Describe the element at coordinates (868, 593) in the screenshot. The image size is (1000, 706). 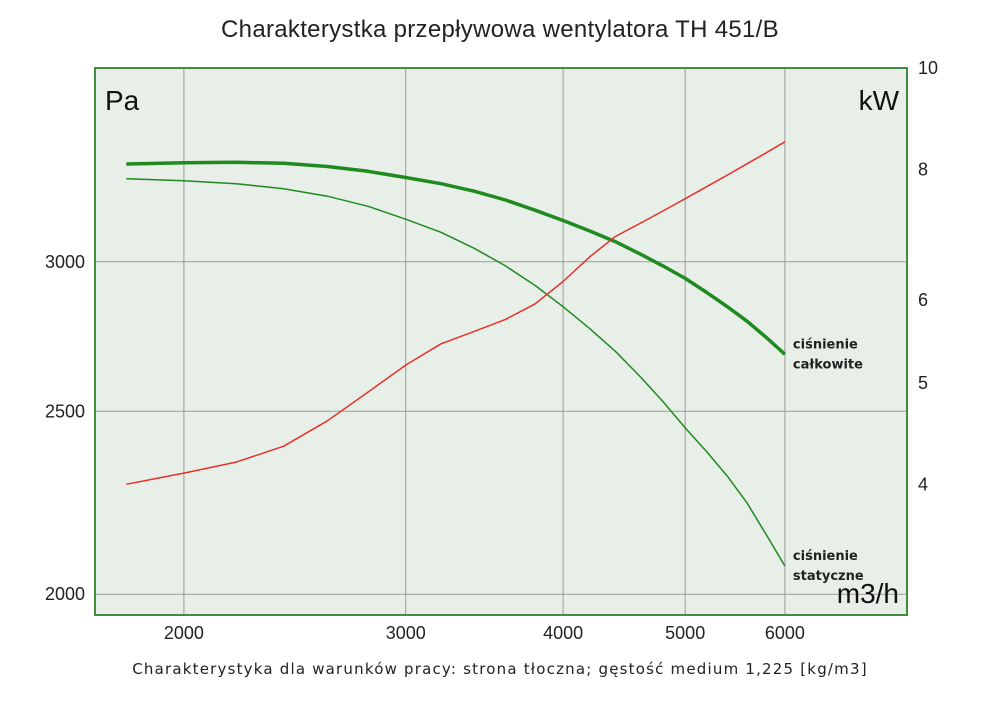
I see `x-axis-unit: m3/h` at that location.